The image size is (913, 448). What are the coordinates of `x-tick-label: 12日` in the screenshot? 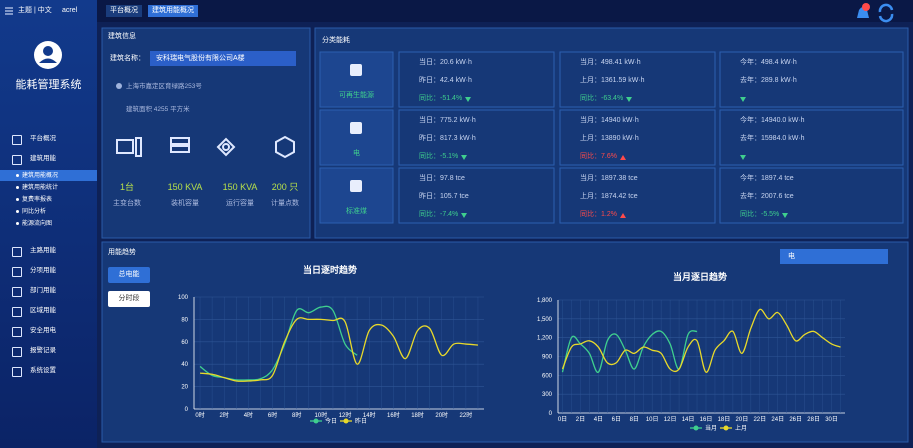 It's located at (670, 419).